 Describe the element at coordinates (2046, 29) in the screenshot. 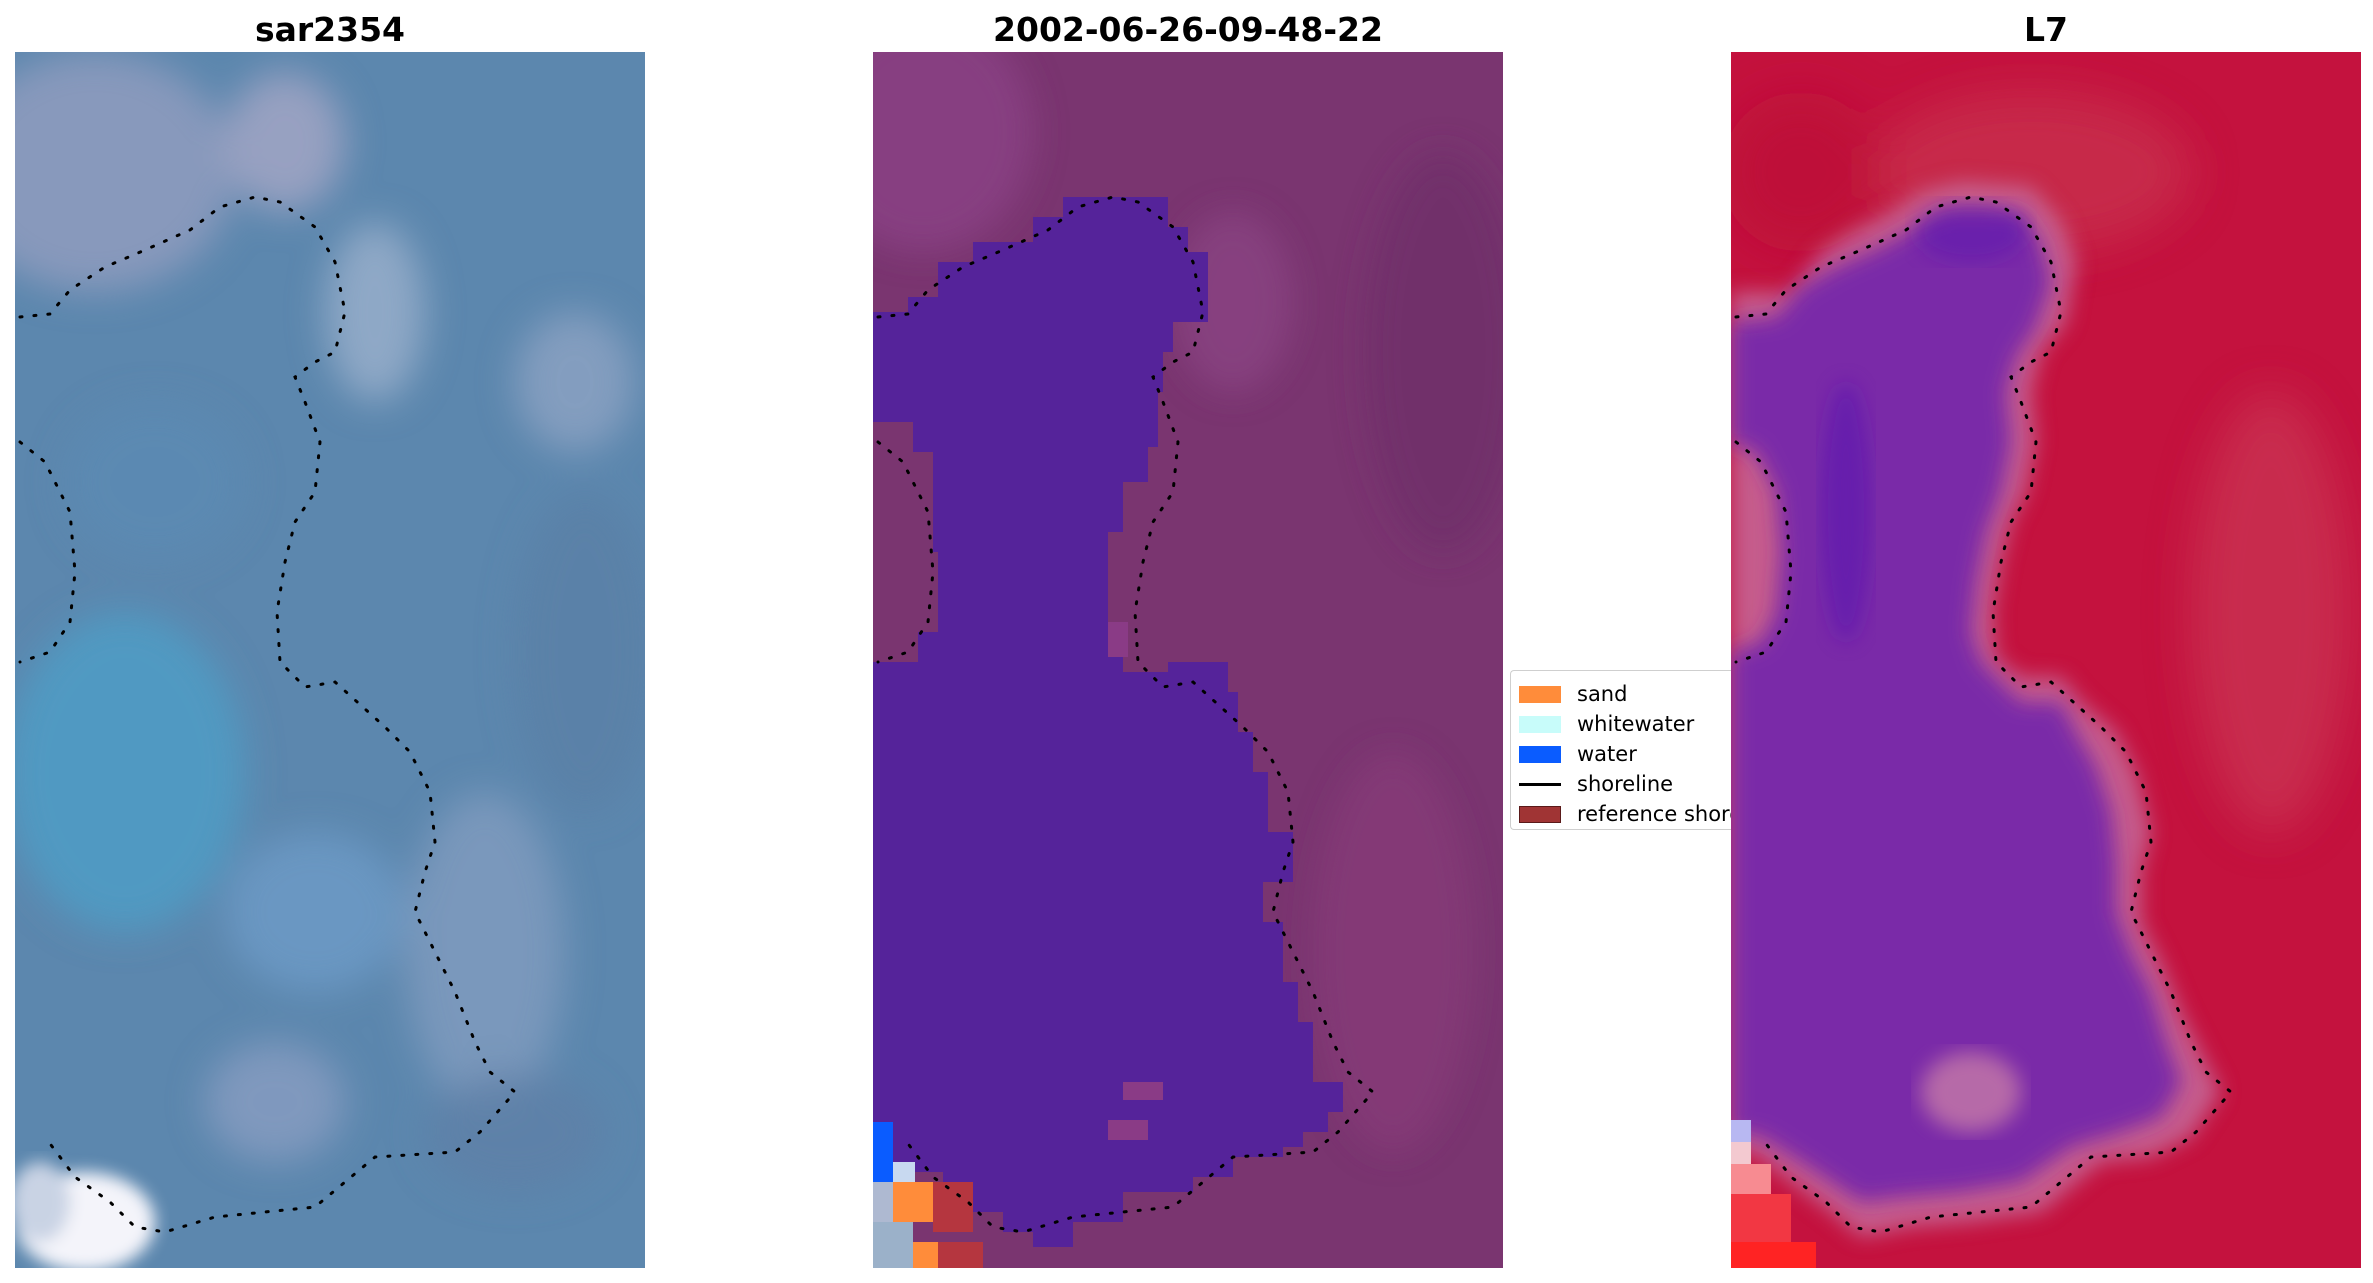

I see `ndwi-panel-title: L7` at that location.